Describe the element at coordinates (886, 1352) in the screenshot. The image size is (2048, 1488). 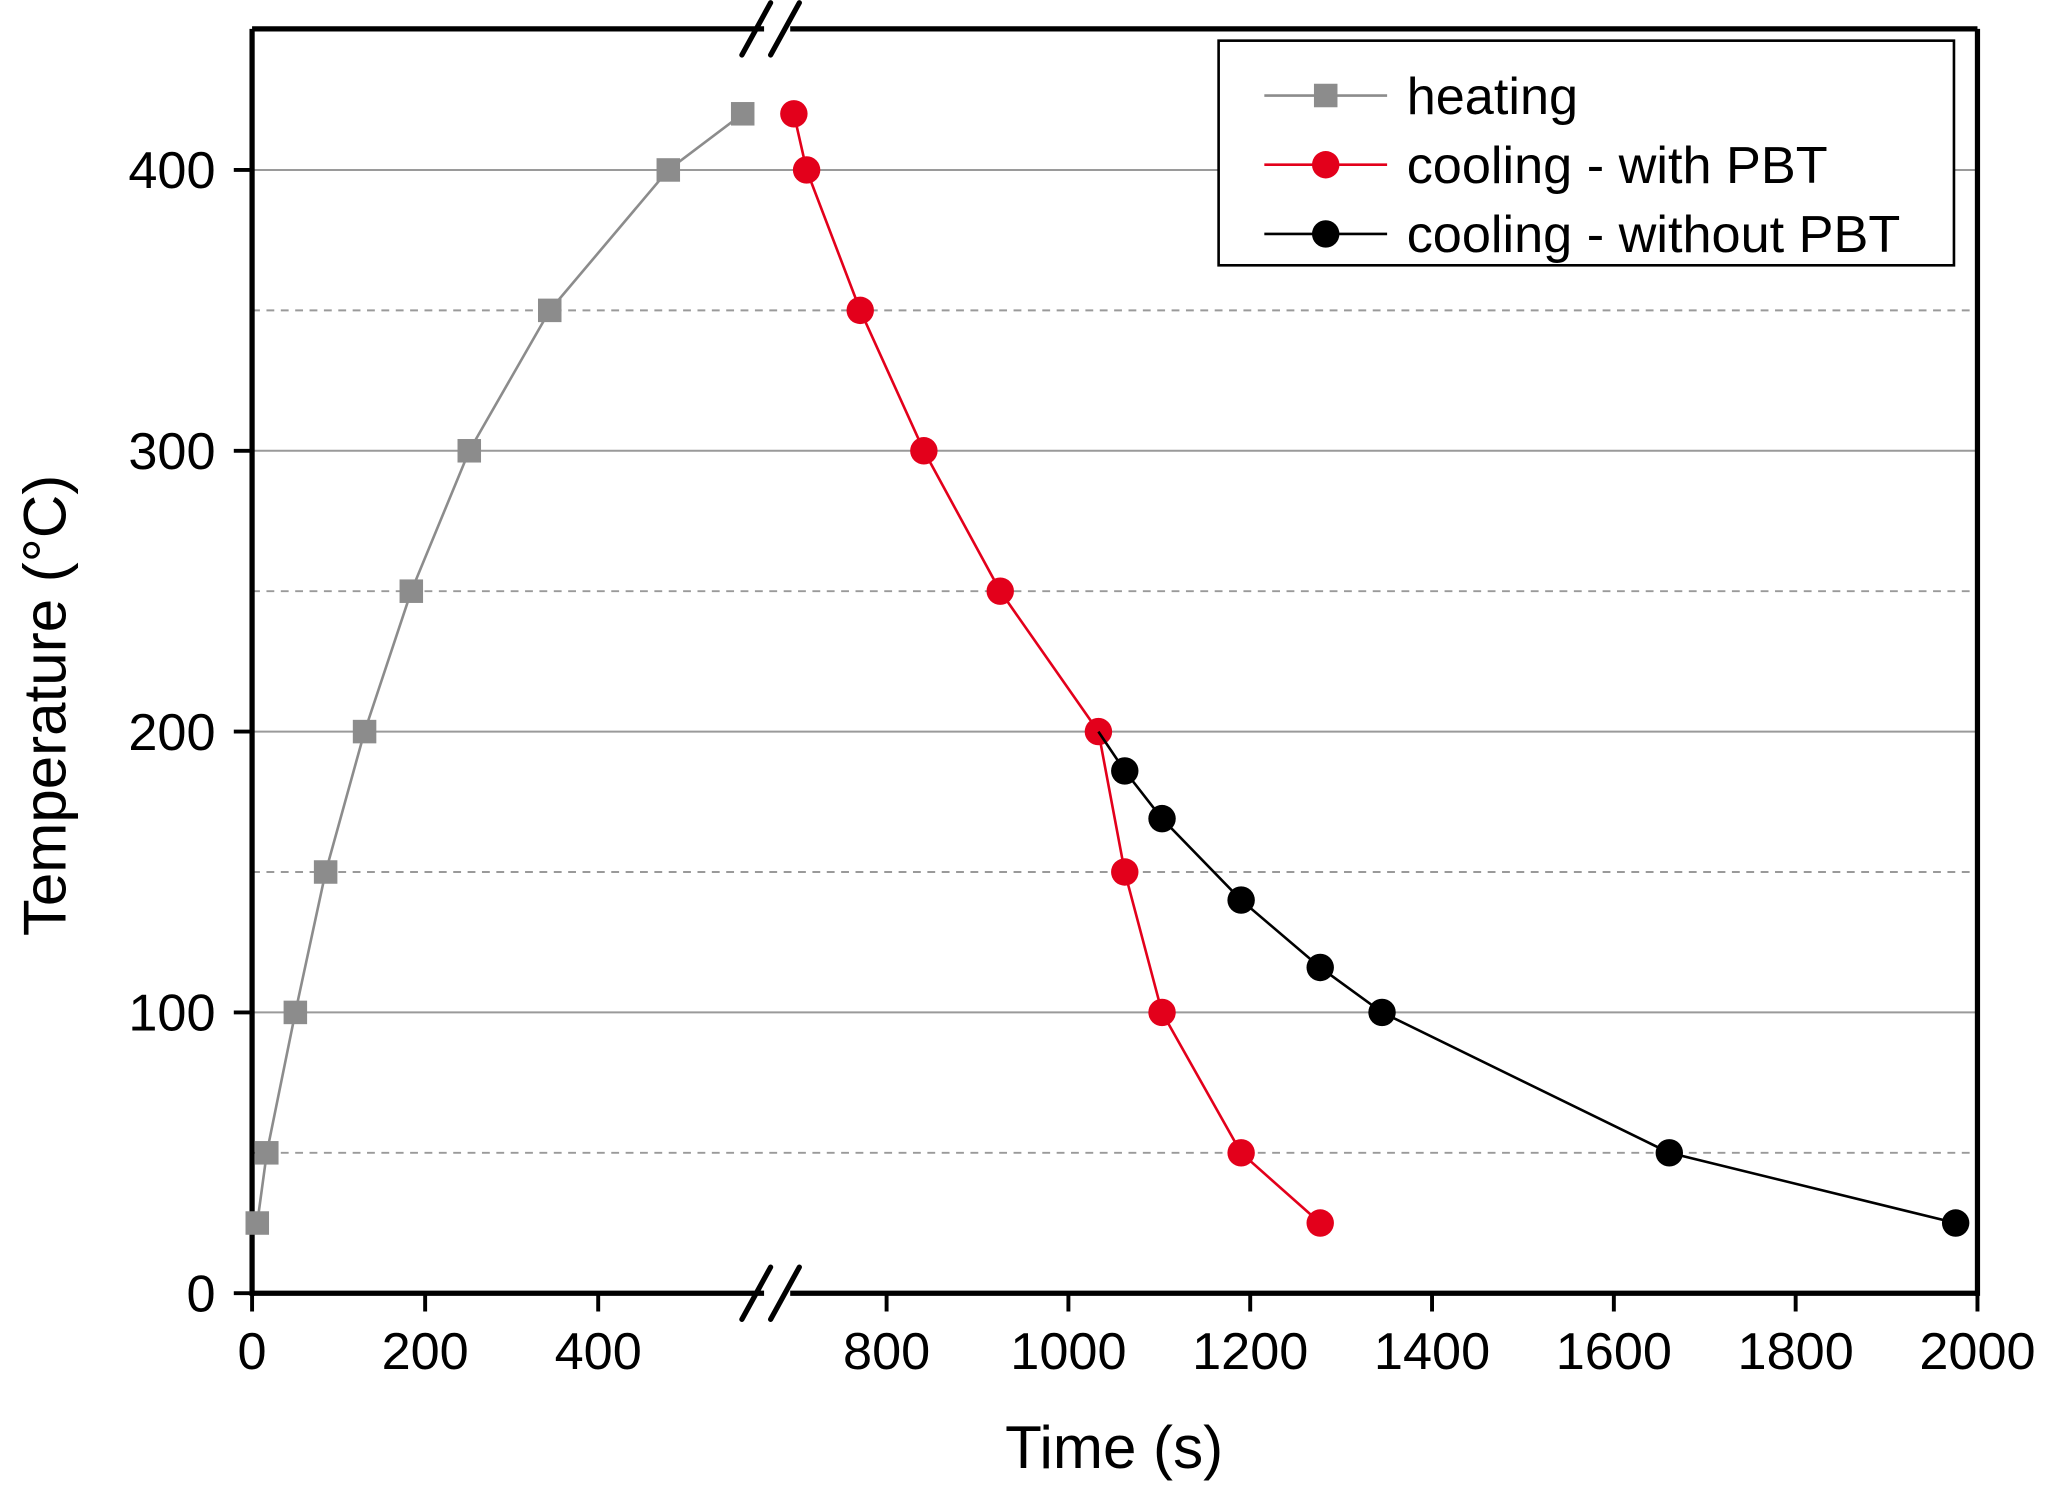
I see `x-tick-label: 800` at that location.